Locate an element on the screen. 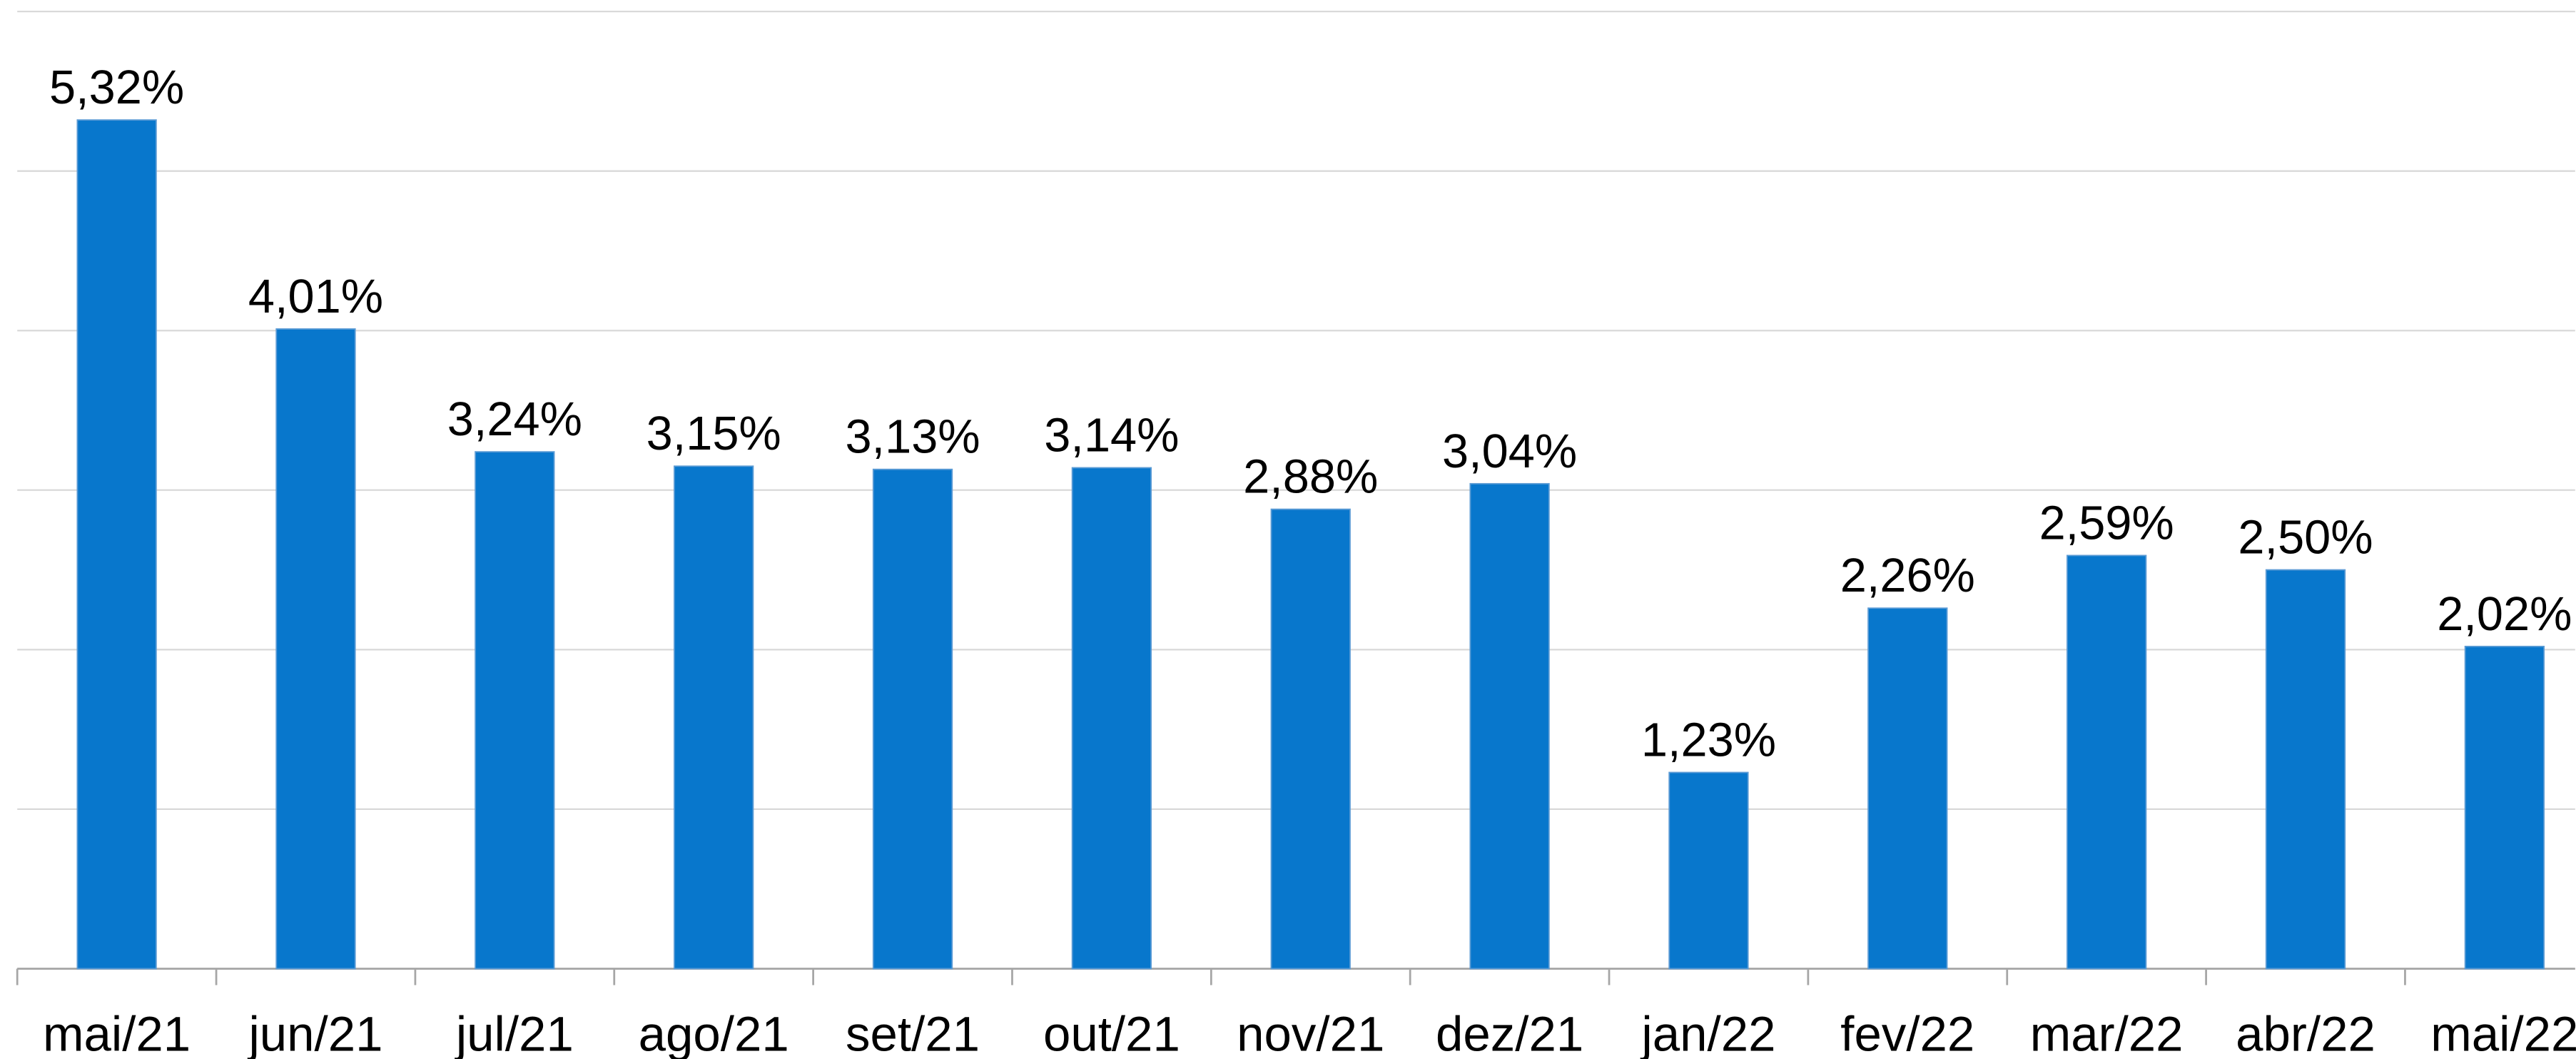 Image resolution: width=2576 pixels, height=1059 pixels. data-label: 3,15% is located at coordinates (713, 433).